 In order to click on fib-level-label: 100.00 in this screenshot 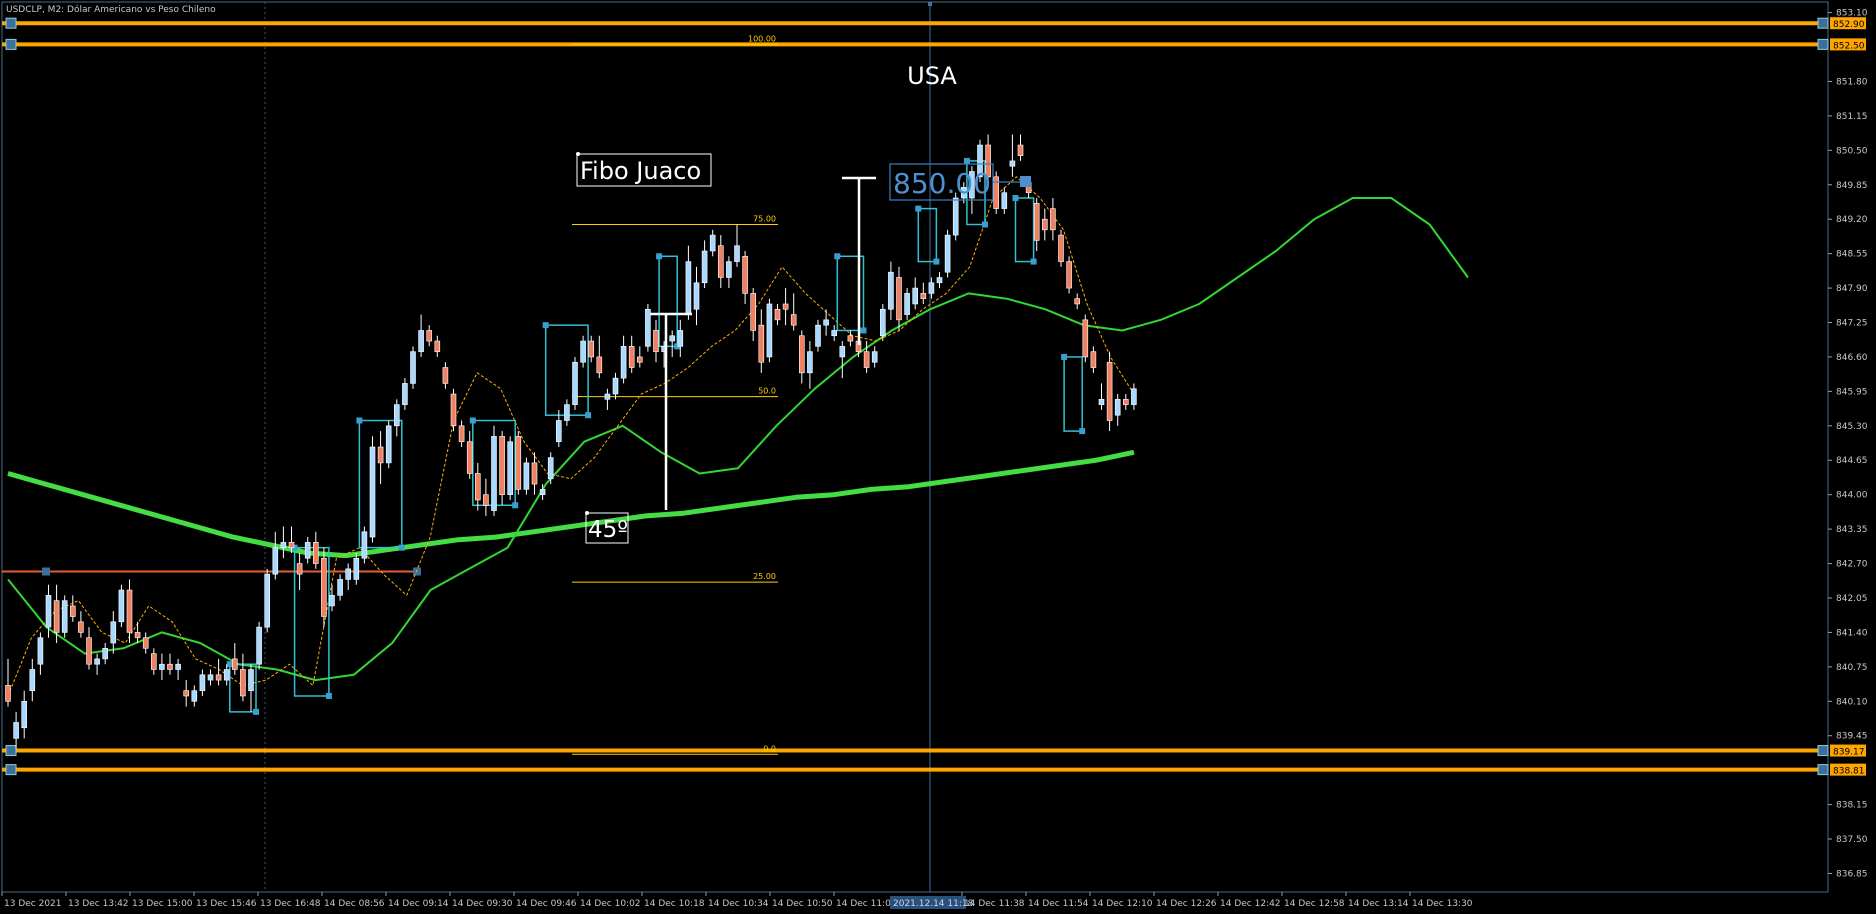, I will do `click(762, 38)`.